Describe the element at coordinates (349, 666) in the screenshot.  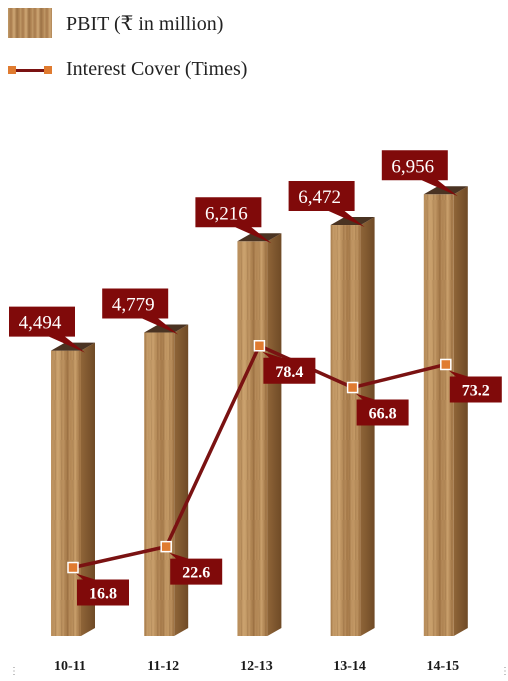
I see `x-tick-label-13-14: 13-14` at that location.